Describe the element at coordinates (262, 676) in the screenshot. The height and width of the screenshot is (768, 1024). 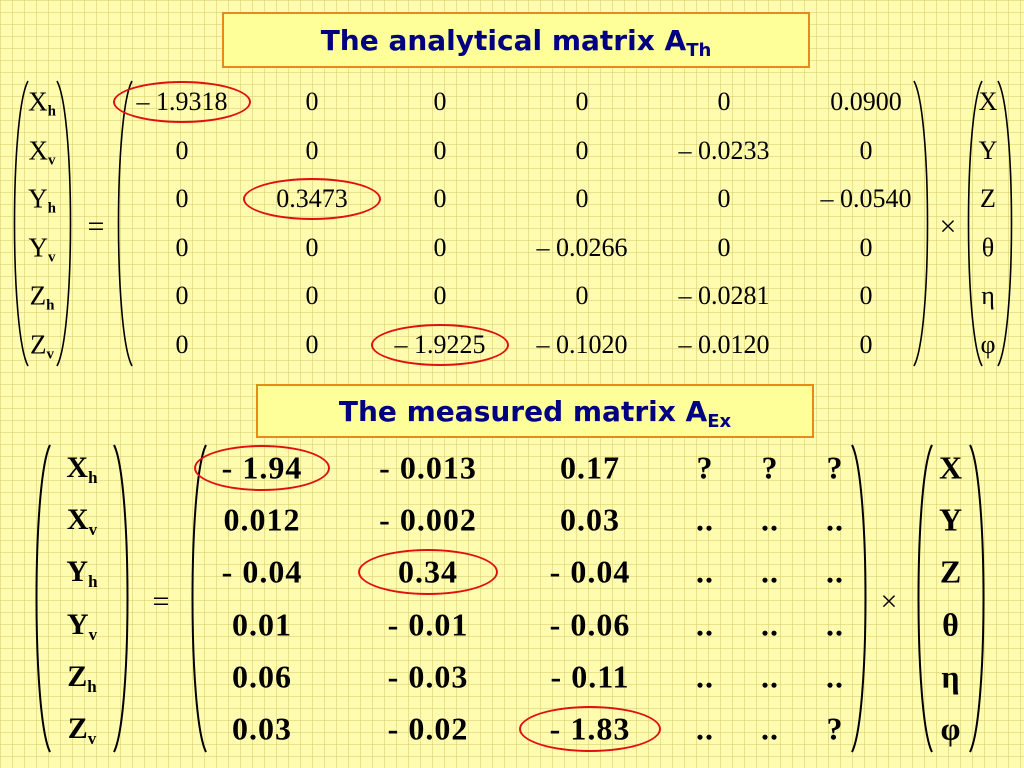
I see `measured-matrix-cell: 0.06` at that location.